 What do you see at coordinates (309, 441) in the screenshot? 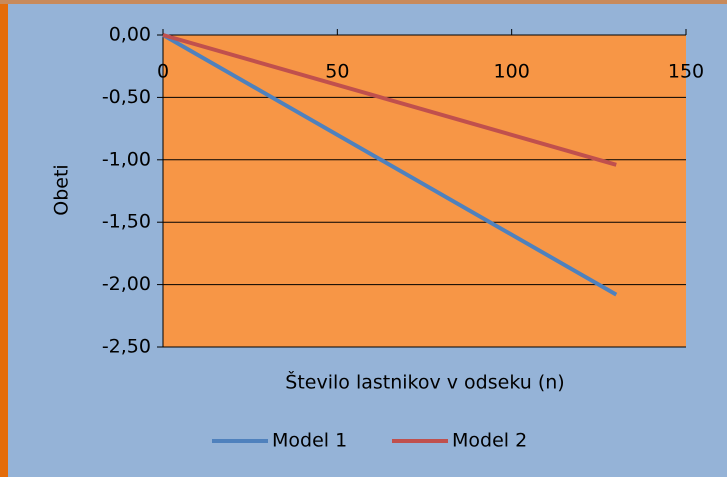
I see `legend-label: Model 1` at bounding box center [309, 441].